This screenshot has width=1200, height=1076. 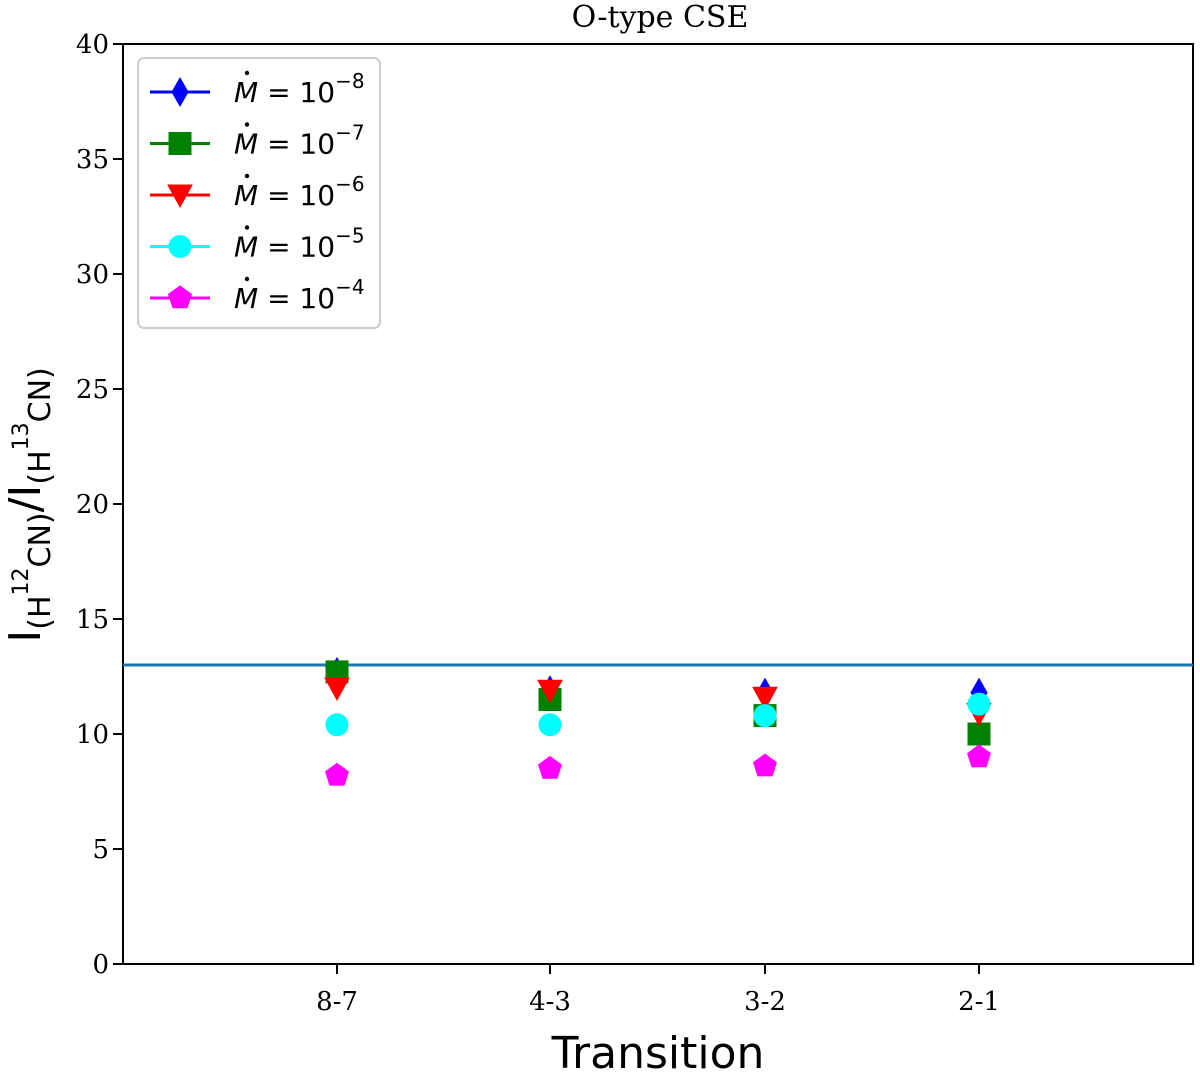 What do you see at coordinates (100, 850) in the screenshot?
I see `y-tick-label: 5` at bounding box center [100, 850].